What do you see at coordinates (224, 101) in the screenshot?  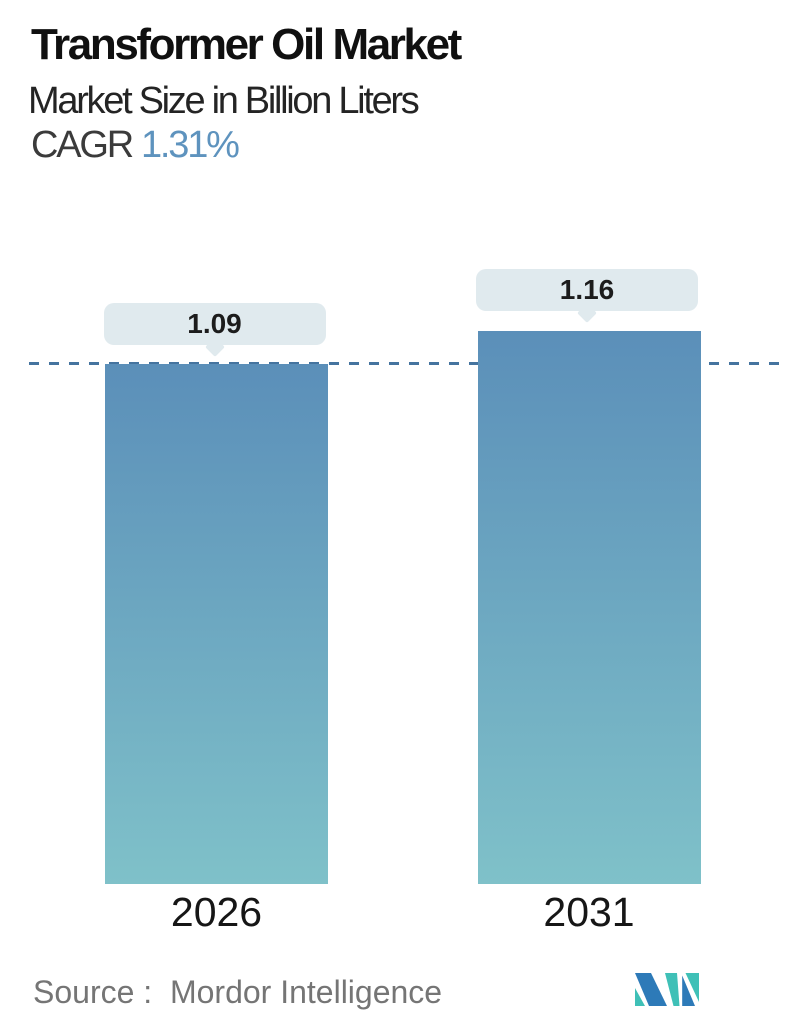 I see `chart-subtitle: Market Size in Billion Liters` at bounding box center [224, 101].